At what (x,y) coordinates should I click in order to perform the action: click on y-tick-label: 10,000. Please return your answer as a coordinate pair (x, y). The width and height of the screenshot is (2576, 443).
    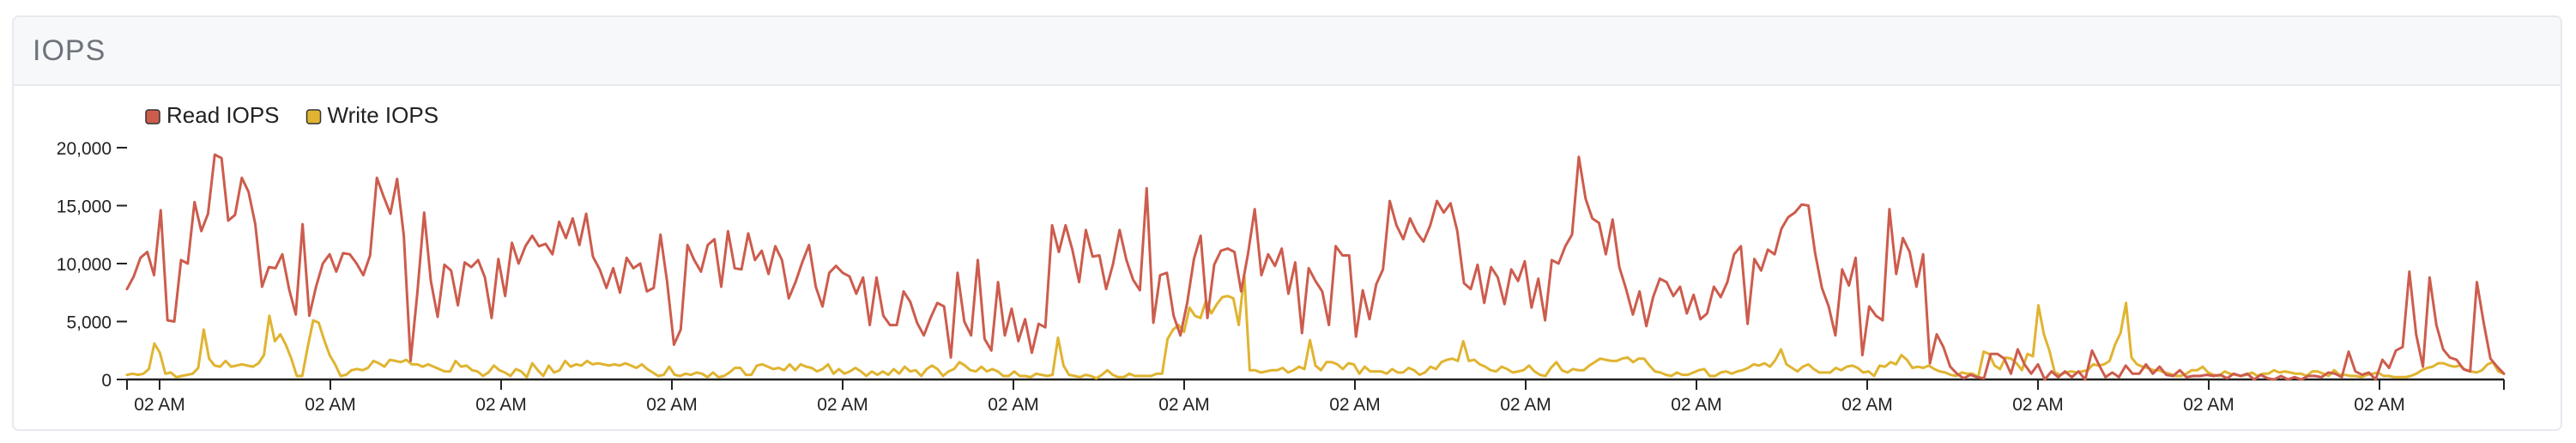
    Looking at the image, I should click on (84, 265).